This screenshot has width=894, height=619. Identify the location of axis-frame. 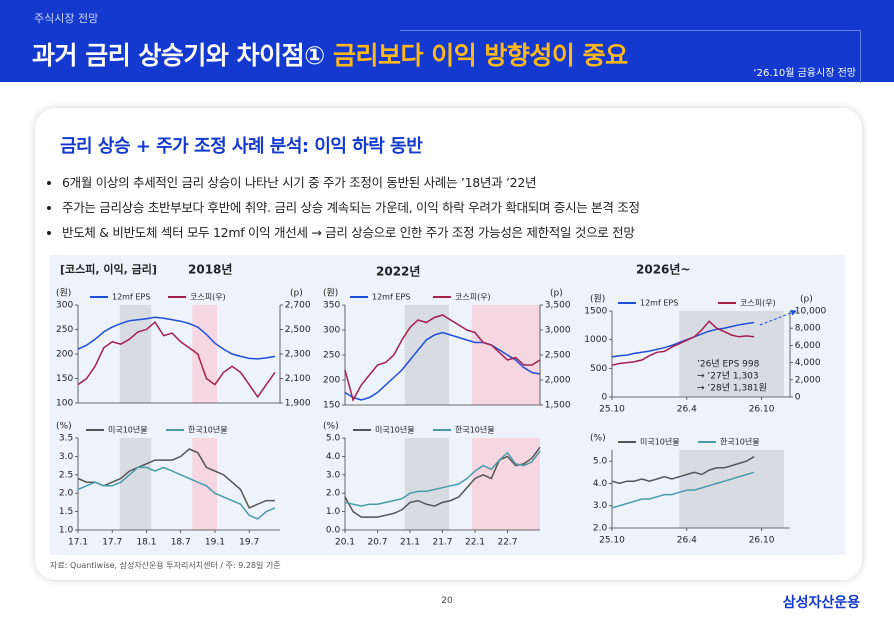
(701, 354).